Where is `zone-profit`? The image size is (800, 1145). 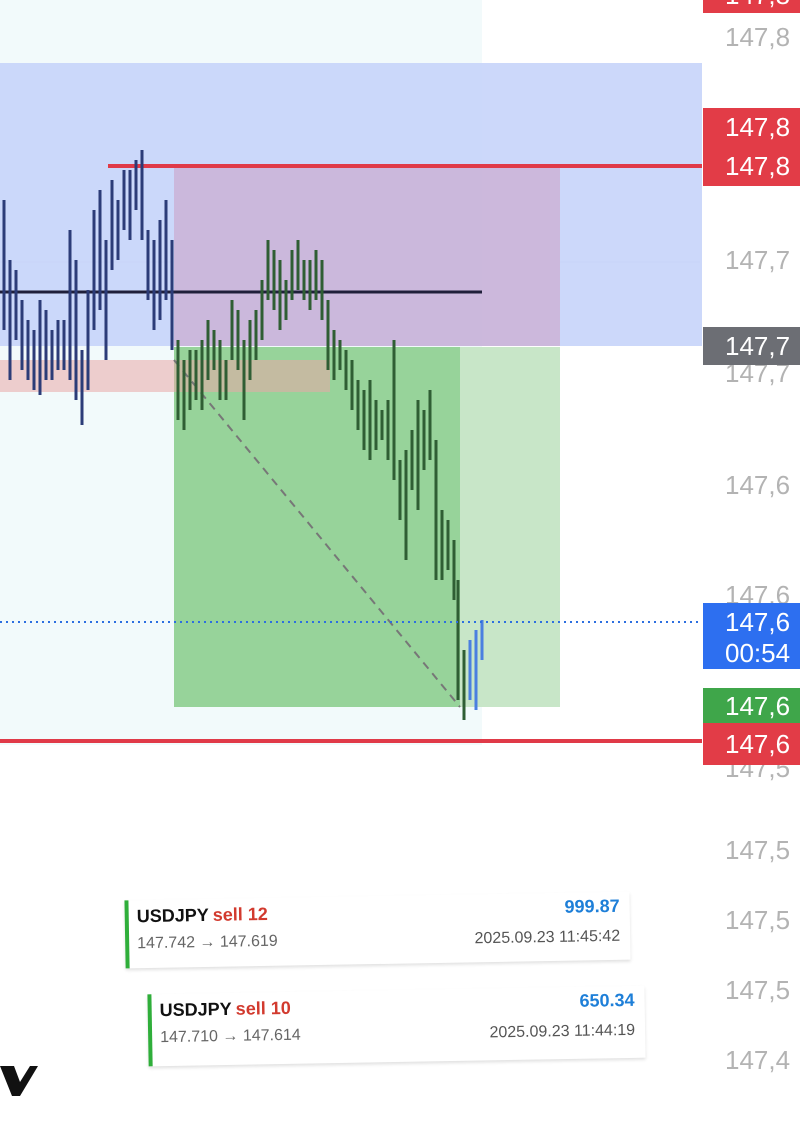
zone-profit is located at coordinates (317, 527).